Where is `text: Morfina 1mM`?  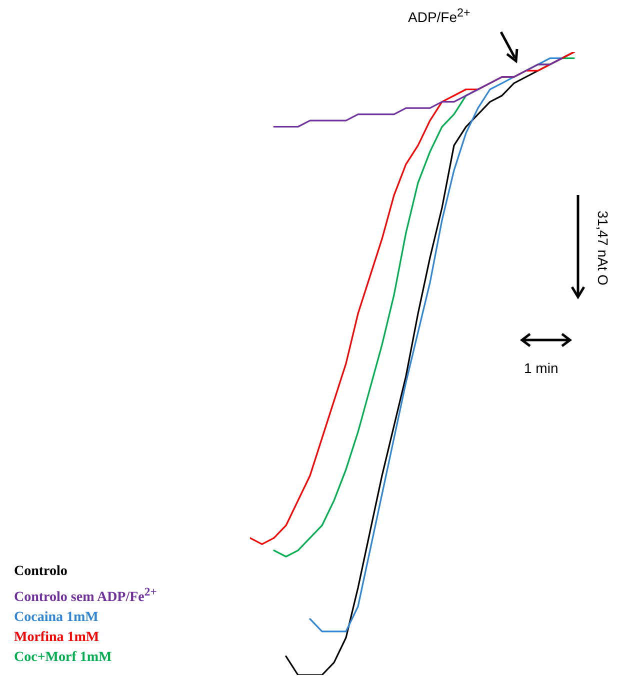 text: Morfina 1mM is located at coordinates (57, 637).